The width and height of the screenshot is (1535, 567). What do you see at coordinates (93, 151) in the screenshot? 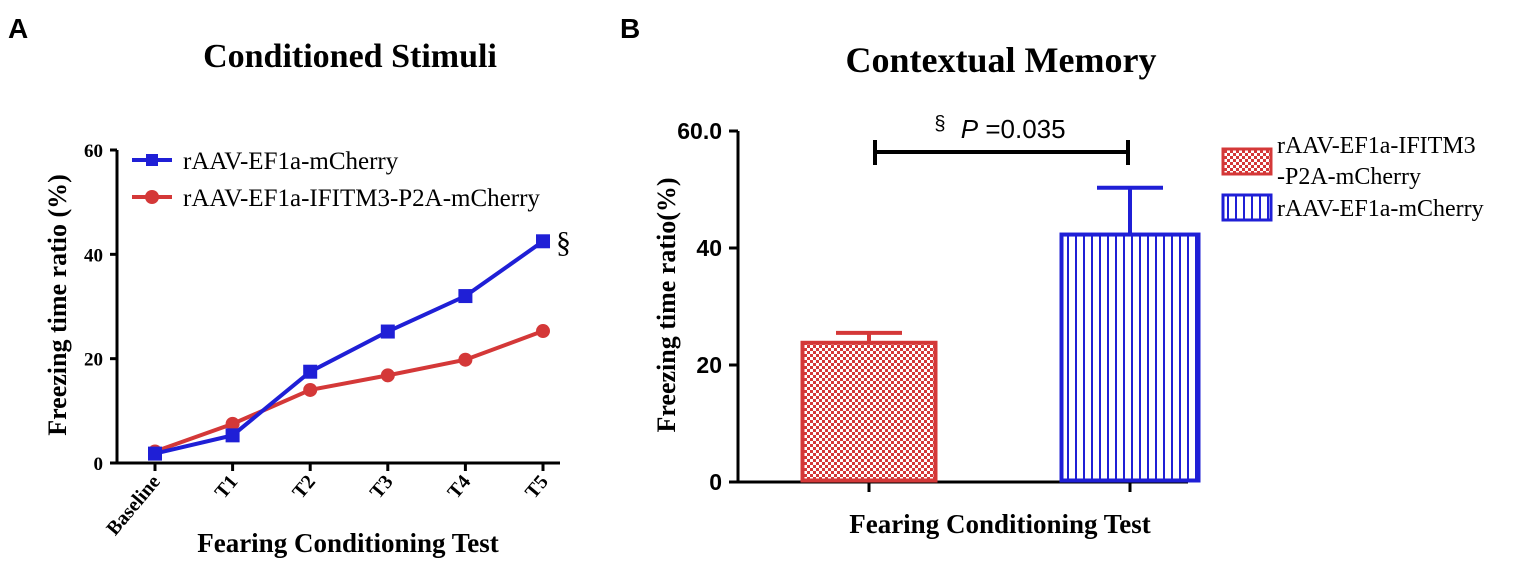
I see `chart-a-y-tick-label: 60` at bounding box center [93, 151].